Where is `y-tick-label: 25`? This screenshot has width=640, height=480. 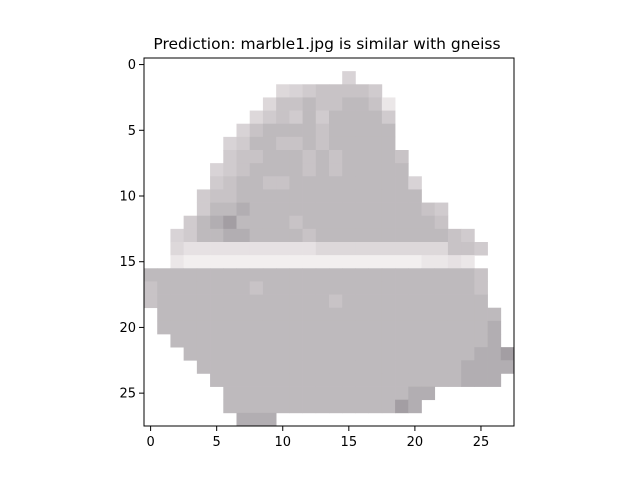 y-tick-label: 25 is located at coordinates (127, 394).